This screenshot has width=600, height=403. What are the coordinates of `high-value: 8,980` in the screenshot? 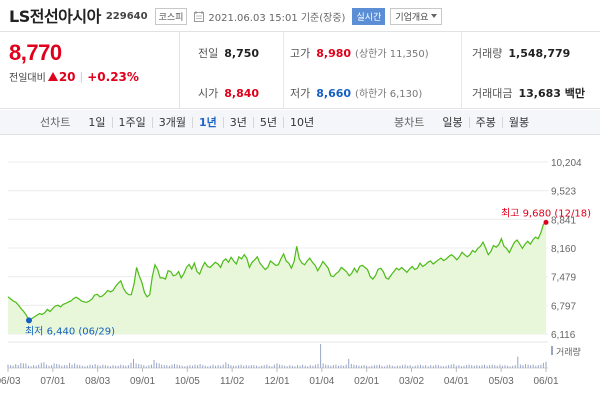 It's located at (334, 53).